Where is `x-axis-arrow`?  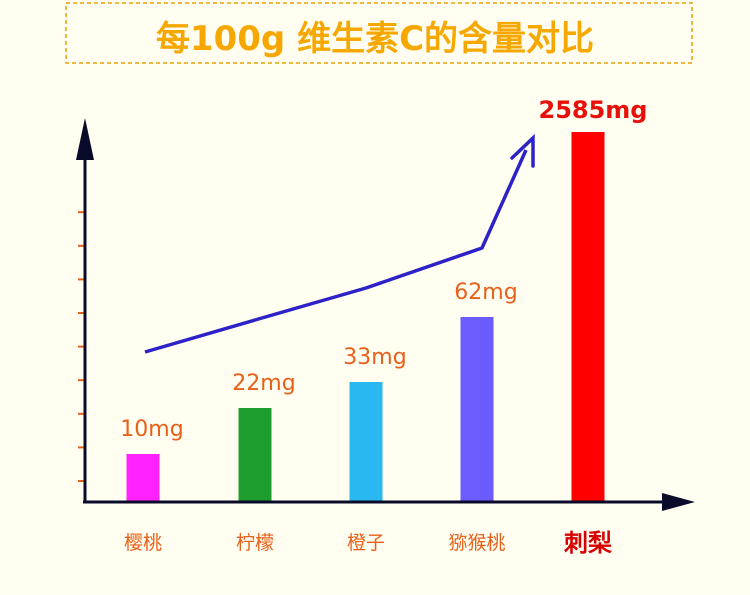 x-axis-arrow is located at coordinates (678, 502).